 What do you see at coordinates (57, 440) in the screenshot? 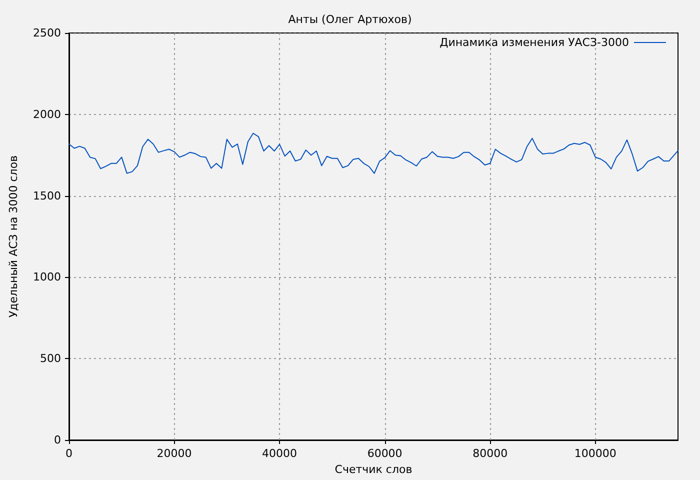
I see `y-tick-label: 0` at bounding box center [57, 440].